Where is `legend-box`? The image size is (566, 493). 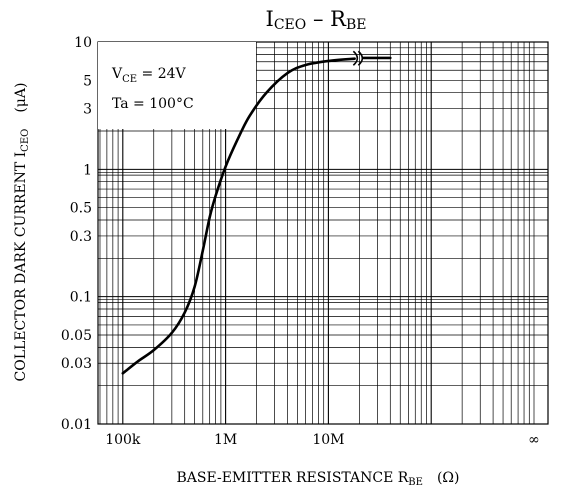 legend-box is located at coordinates (177, 85).